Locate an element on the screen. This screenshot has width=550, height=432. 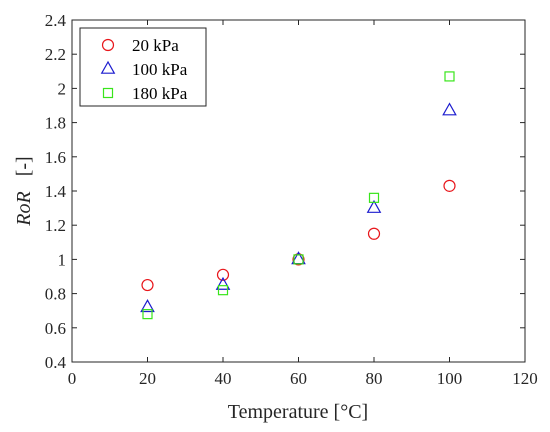
y-tick-labels: 0.4 0.6 0.8 1 1.2 1.4 1.6 1.8 2 2.2 2.4 is located at coordinates (56, 191).